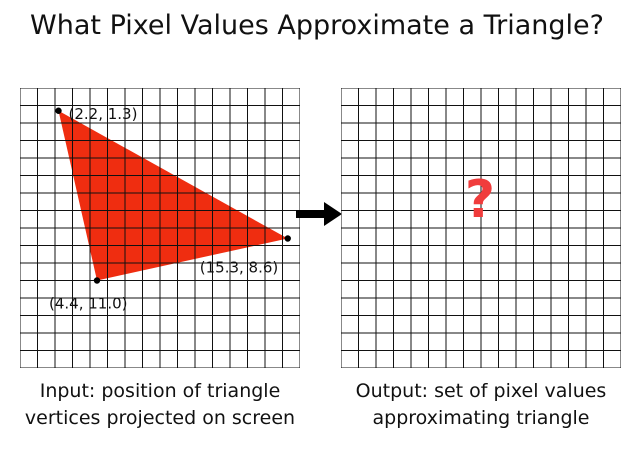 Image resolution: width=634 pixels, height=450 pixels. I want to click on output-caption-line2: approximating triangle, so click(481, 418).